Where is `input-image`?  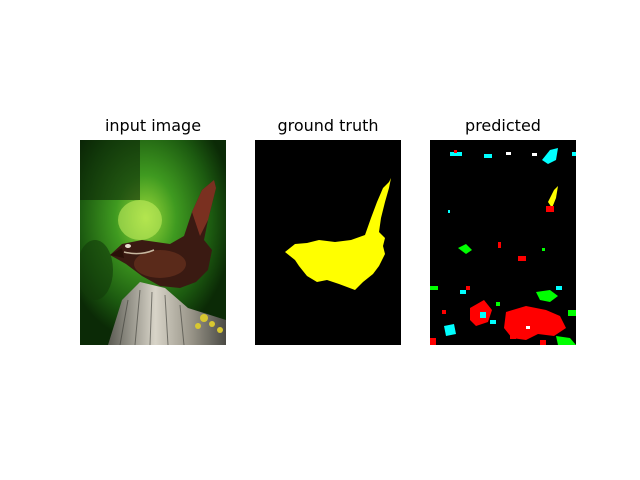 input-image is located at coordinates (153, 242).